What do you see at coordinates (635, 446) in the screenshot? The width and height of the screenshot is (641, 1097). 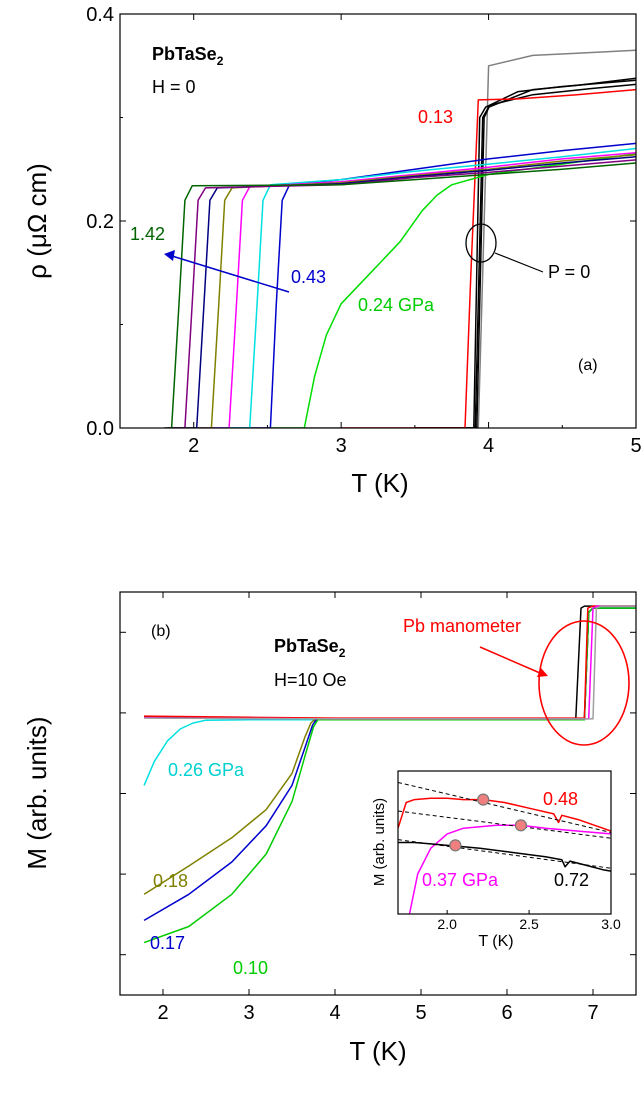 I see `panel-a-xtick-label: 5` at bounding box center [635, 446].